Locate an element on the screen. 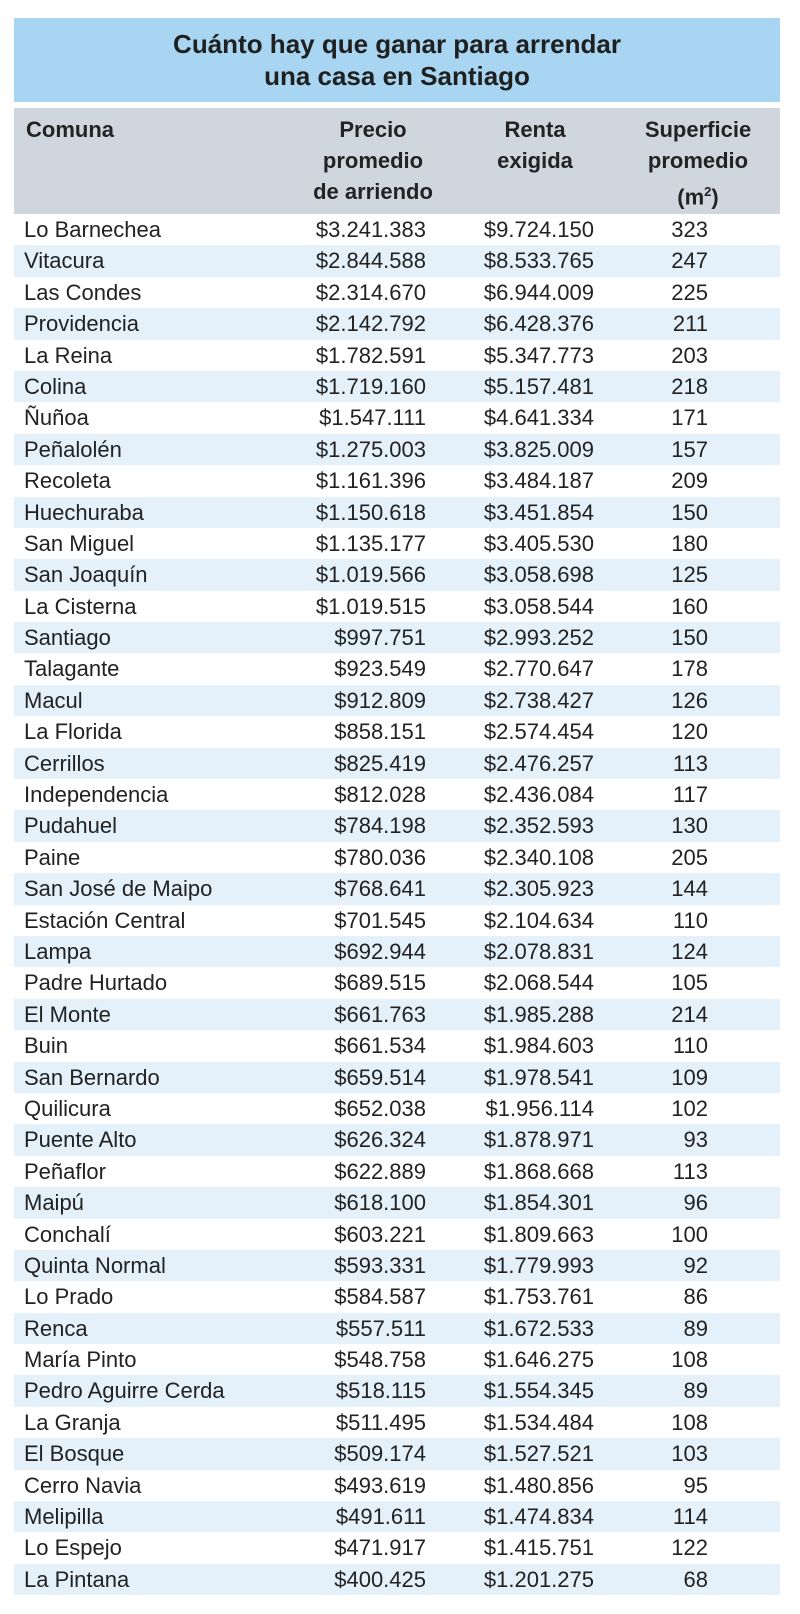 The image size is (800, 1614). cell-comuna: Pudahuel is located at coordinates (70, 826).